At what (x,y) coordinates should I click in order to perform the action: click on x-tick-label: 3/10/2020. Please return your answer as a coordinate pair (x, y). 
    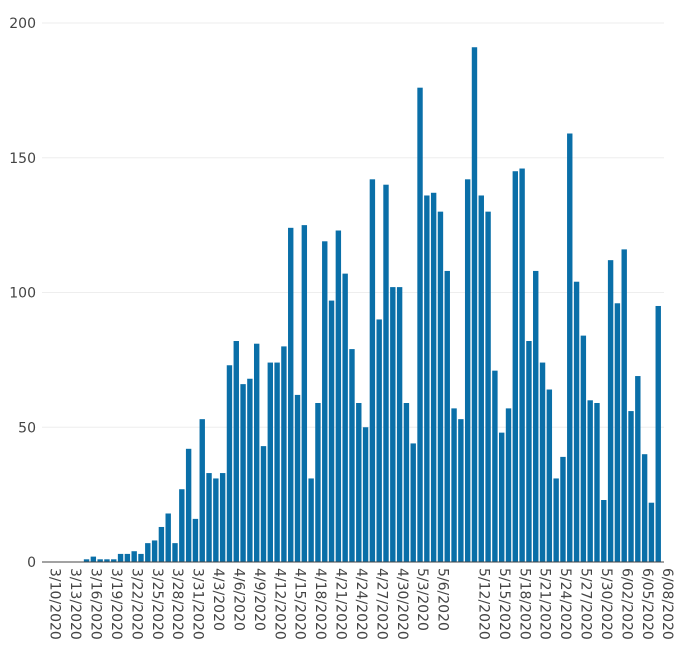
    Looking at the image, I should click on (55, 604).